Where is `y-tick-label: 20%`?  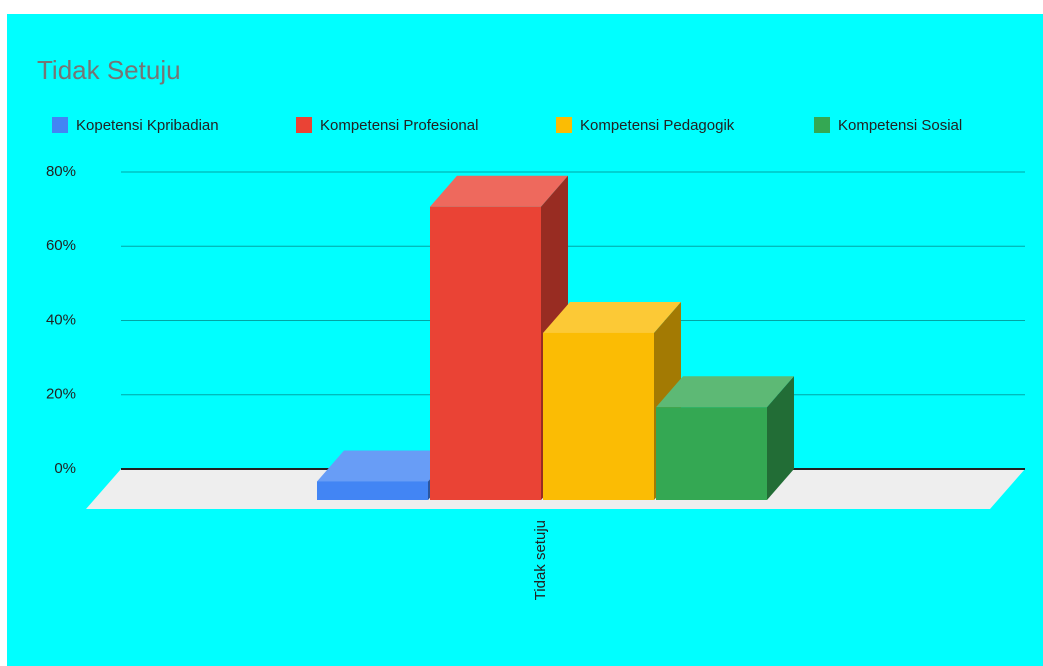
y-tick-label: 20% is located at coordinates (61, 394).